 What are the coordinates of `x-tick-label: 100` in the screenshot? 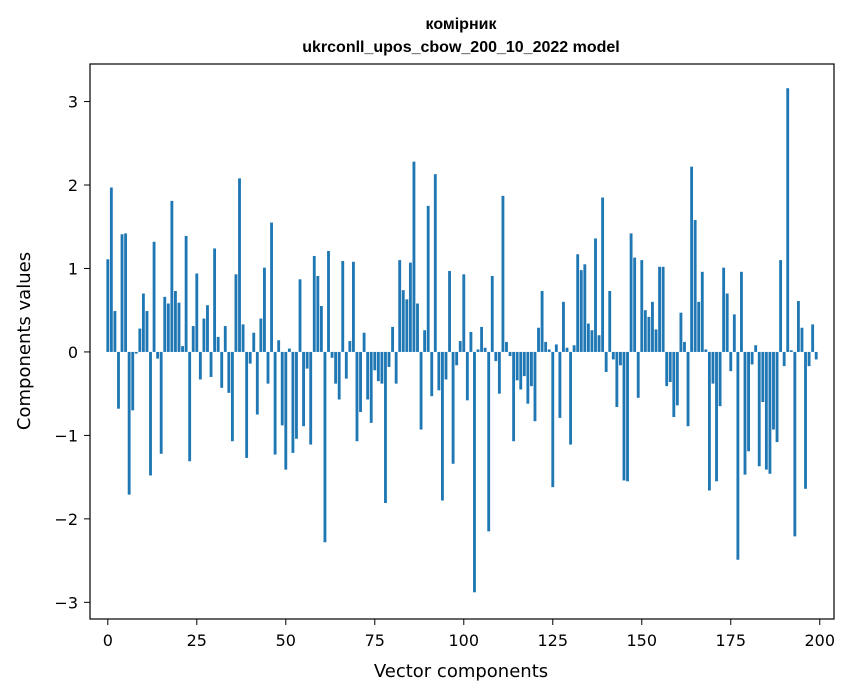 It's located at (464, 640).